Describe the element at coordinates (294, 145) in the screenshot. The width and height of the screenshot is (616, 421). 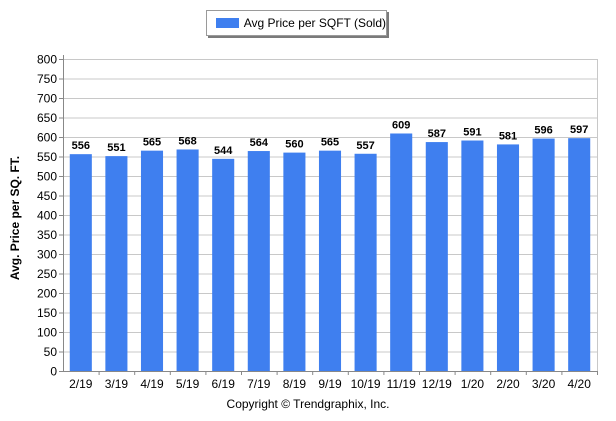
I see `data-label: 560` at that location.